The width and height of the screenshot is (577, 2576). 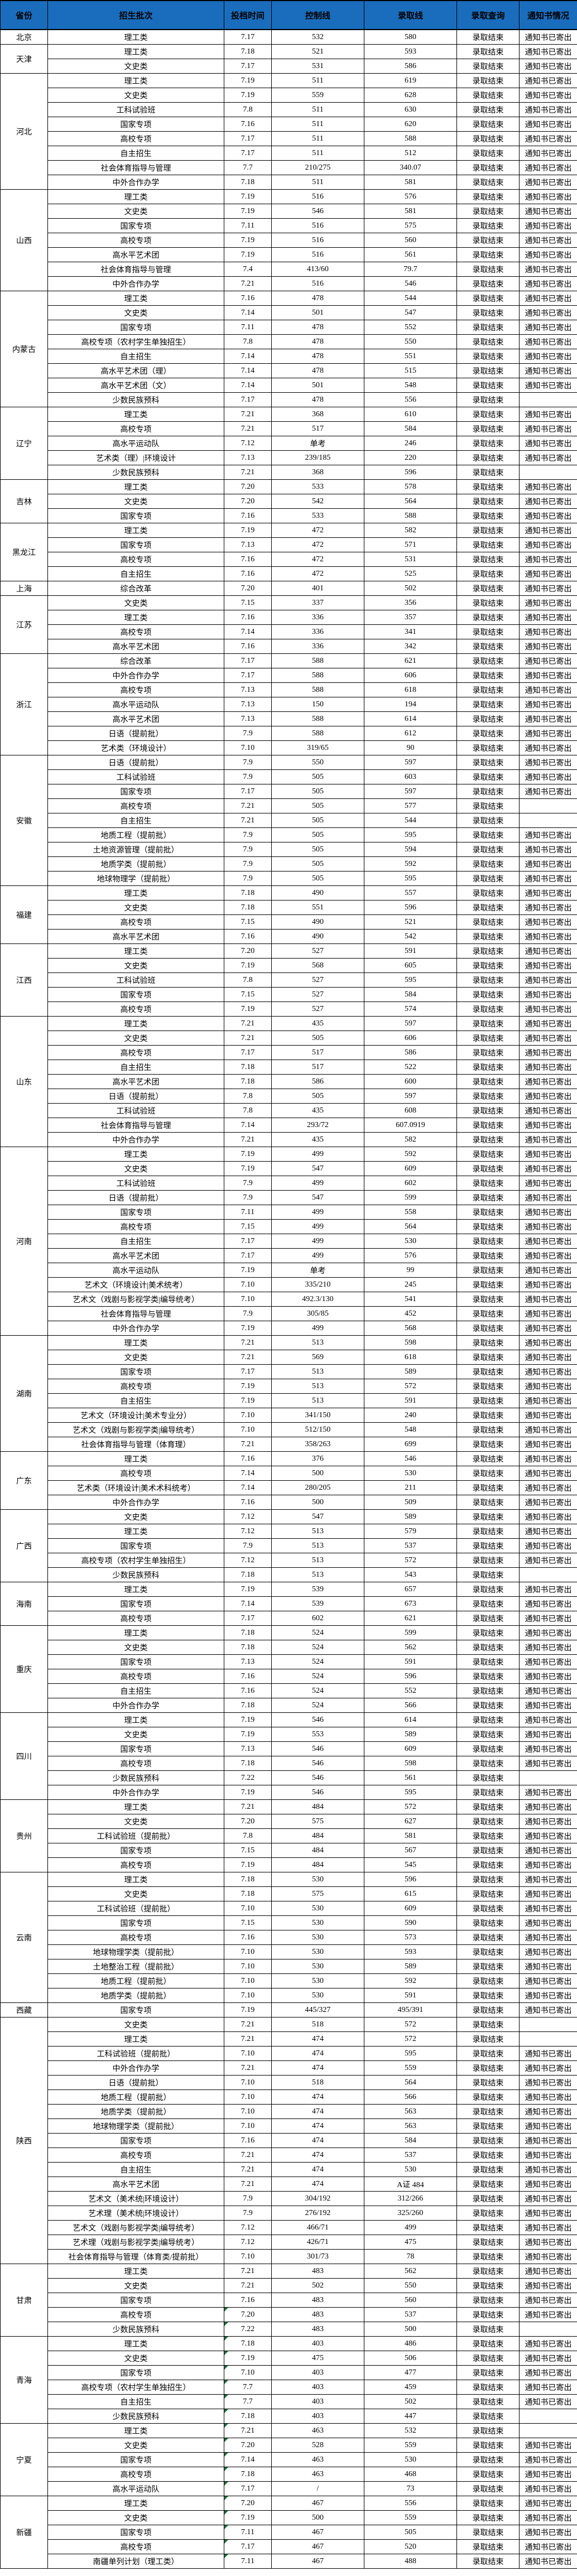 I want to click on control-line-cell: 517, so click(x=317, y=1052).